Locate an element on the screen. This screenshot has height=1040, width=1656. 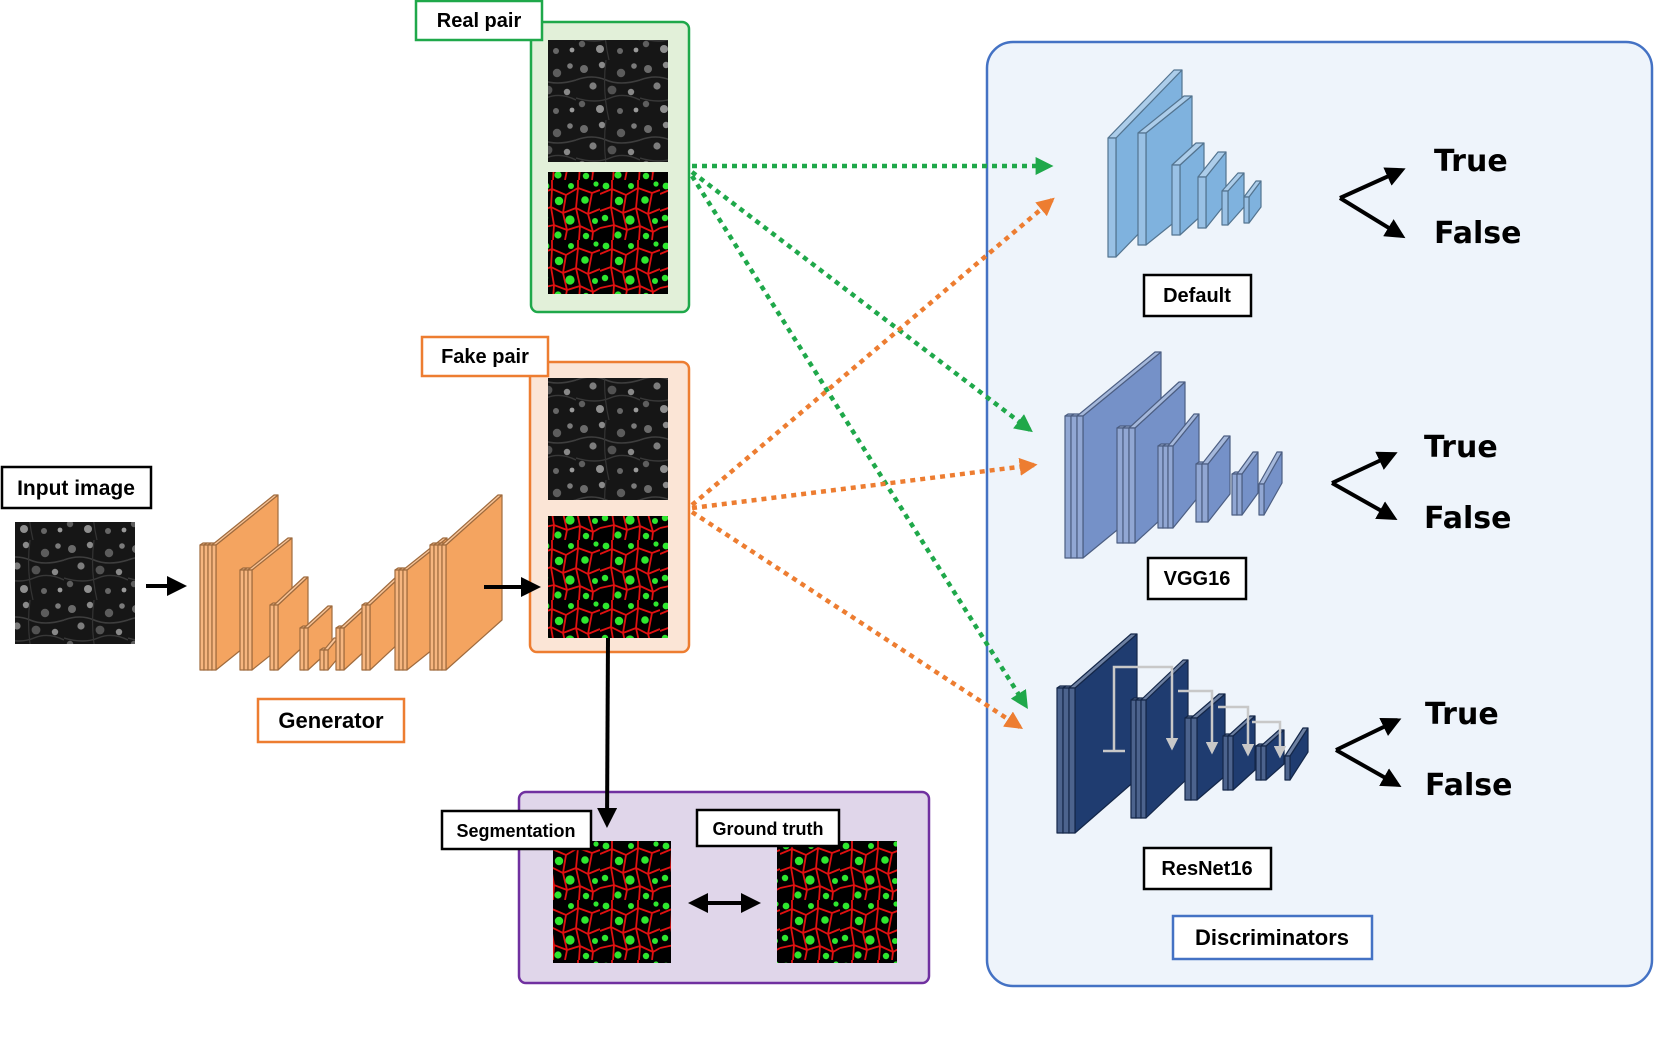
ground-truth-image is located at coordinates (837, 902).